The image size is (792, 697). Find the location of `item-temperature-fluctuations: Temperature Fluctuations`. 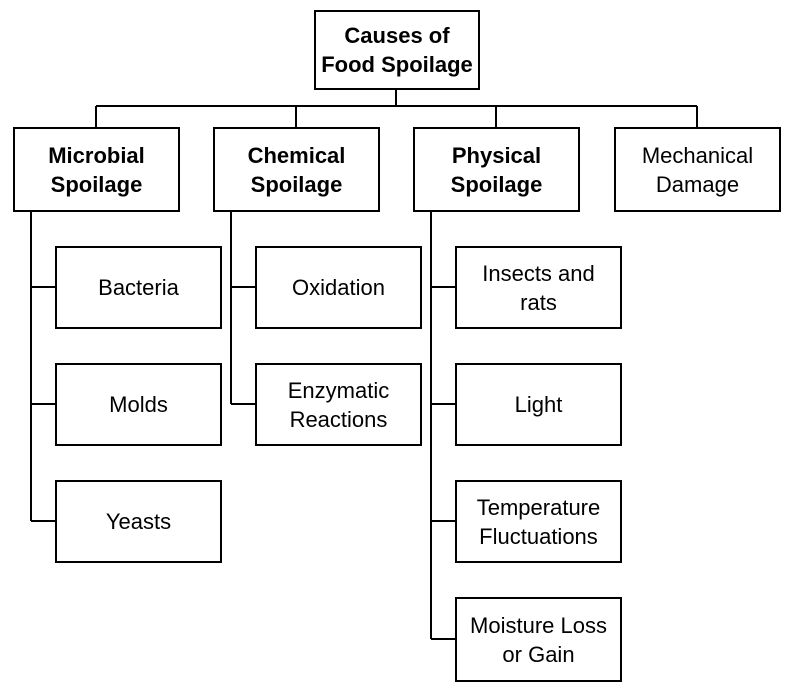

item-temperature-fluctuations: Temperature Fluctuations is located at coordinates (538, 521).